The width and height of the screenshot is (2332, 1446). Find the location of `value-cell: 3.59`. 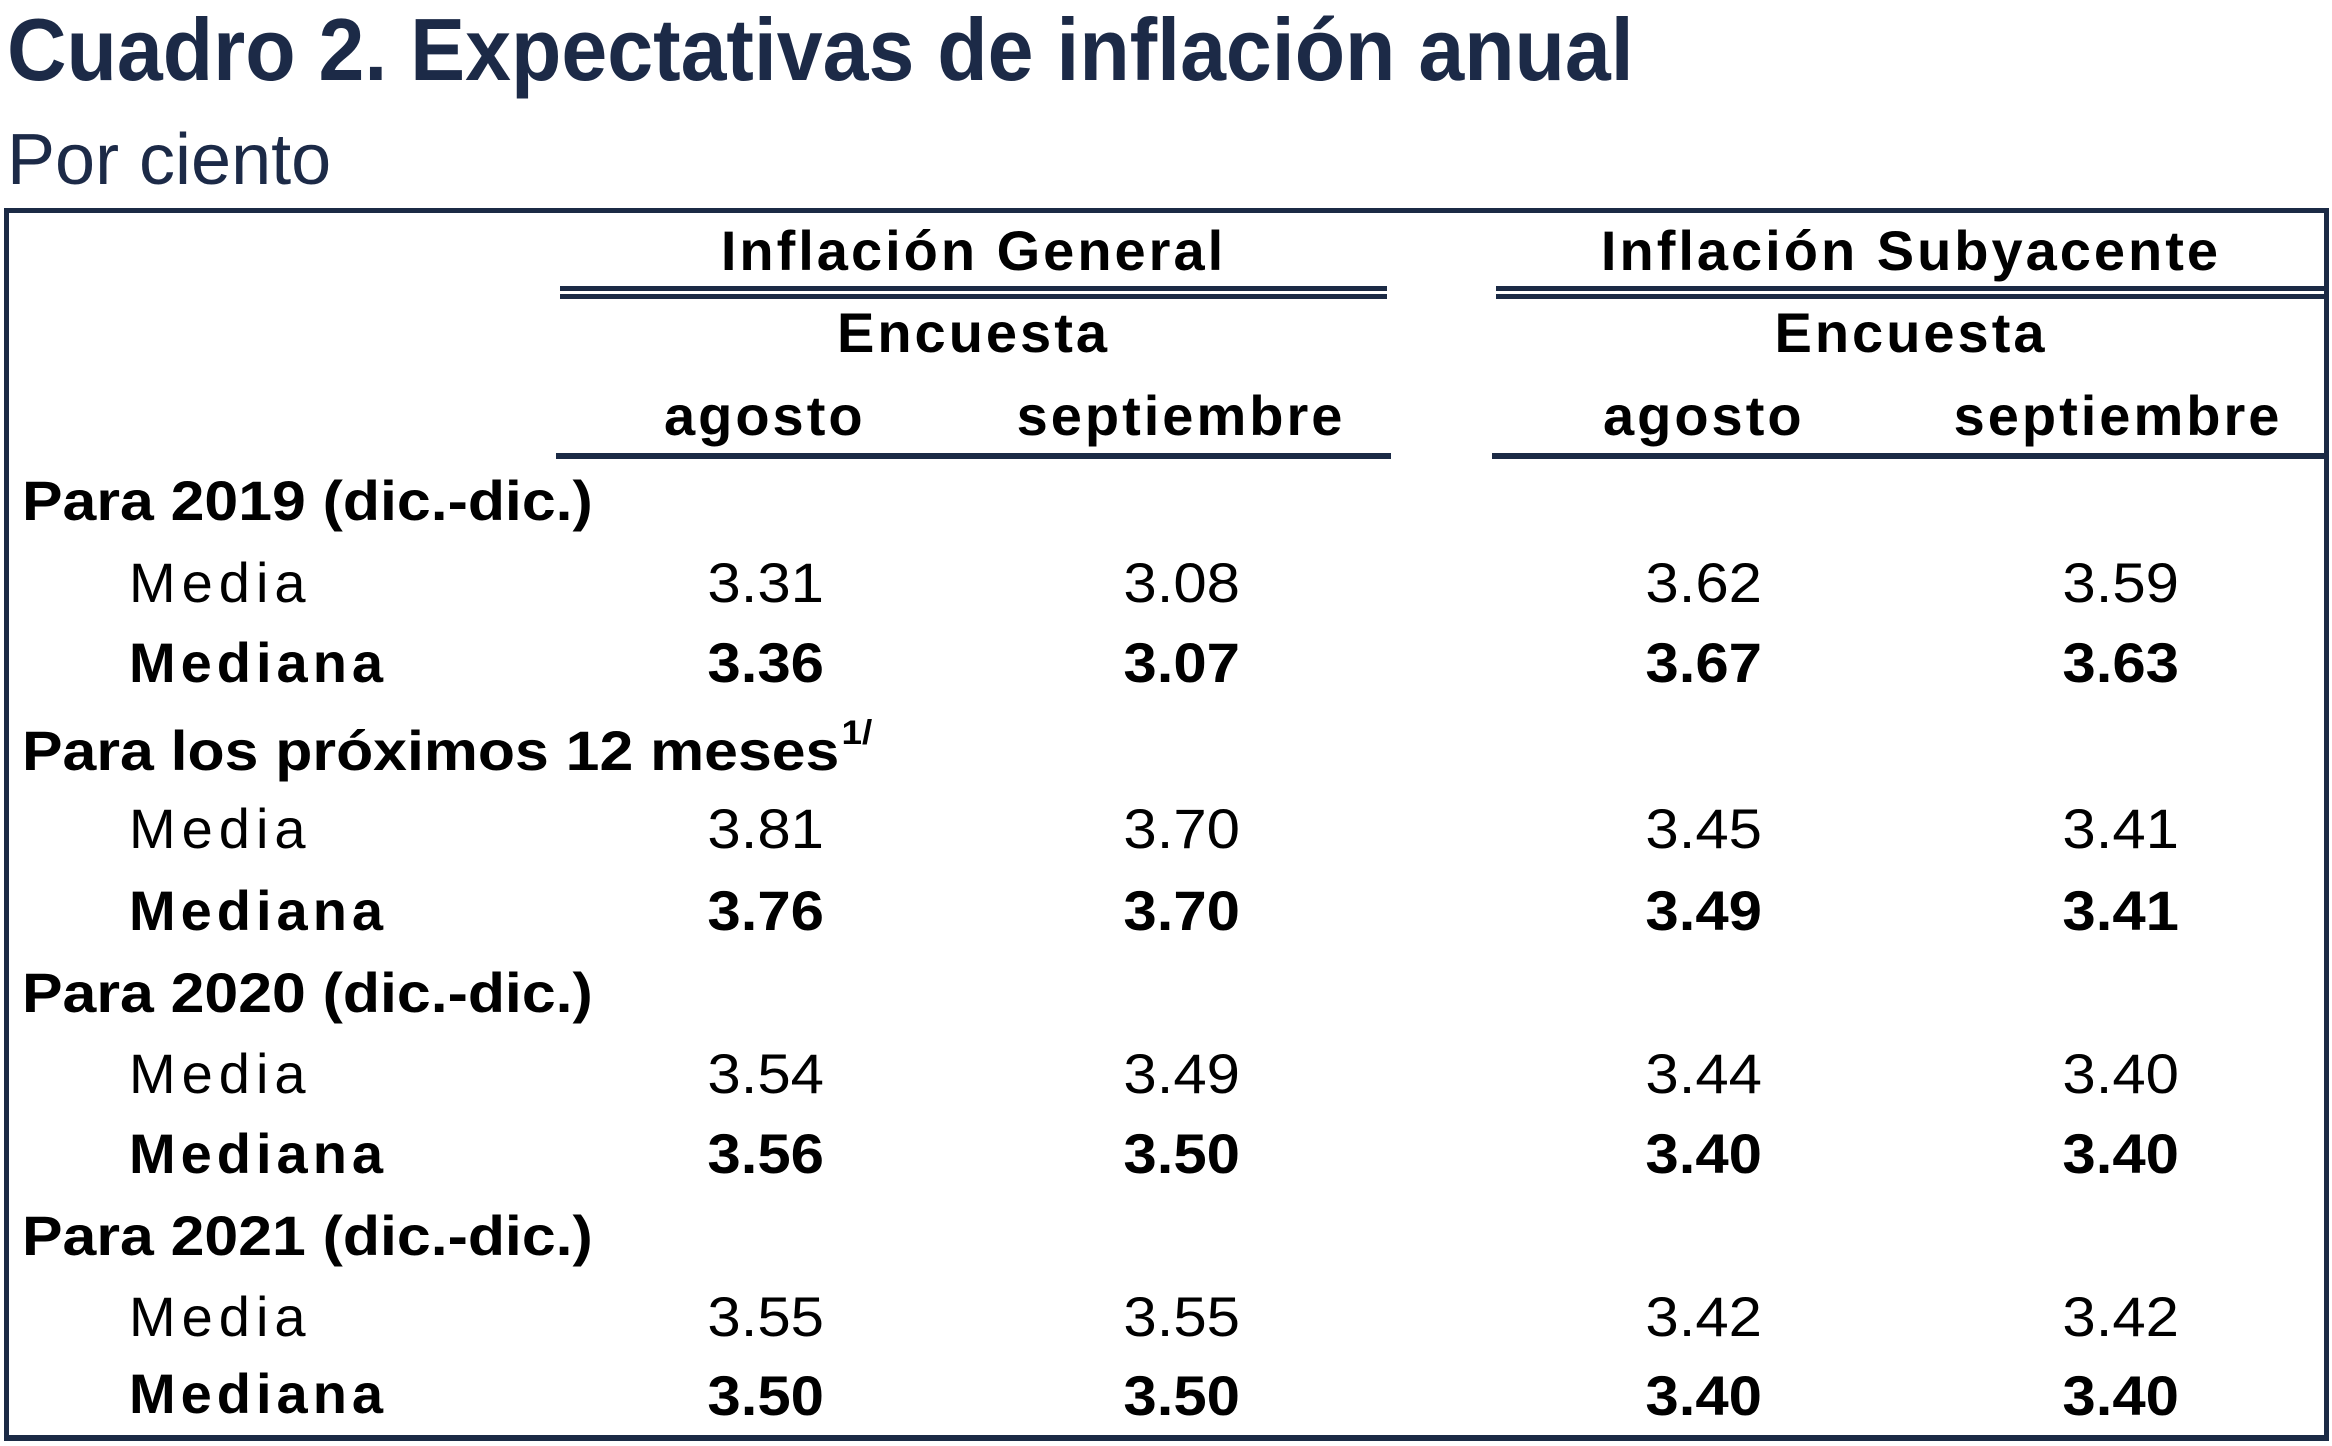

value-cell: 3.59 is located at coordinates (2120, 582).